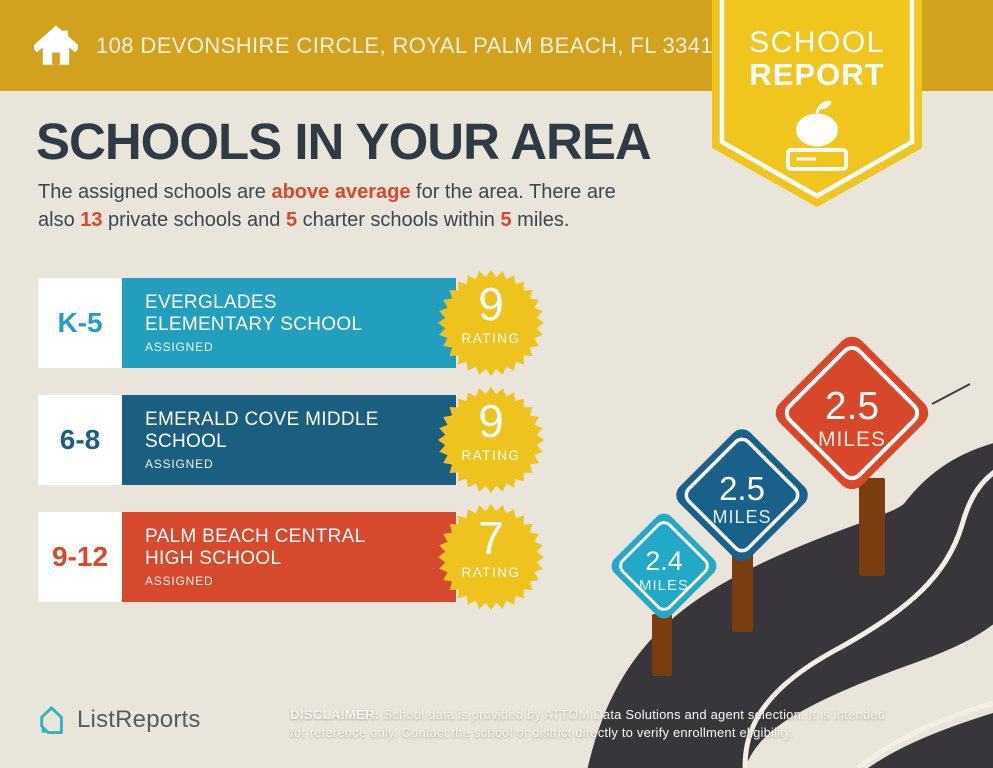 The image size is (993, 768). I want to click on school-name: PALM BEACH CENTRAL HIGH SCHOOL, so click(255, 547).